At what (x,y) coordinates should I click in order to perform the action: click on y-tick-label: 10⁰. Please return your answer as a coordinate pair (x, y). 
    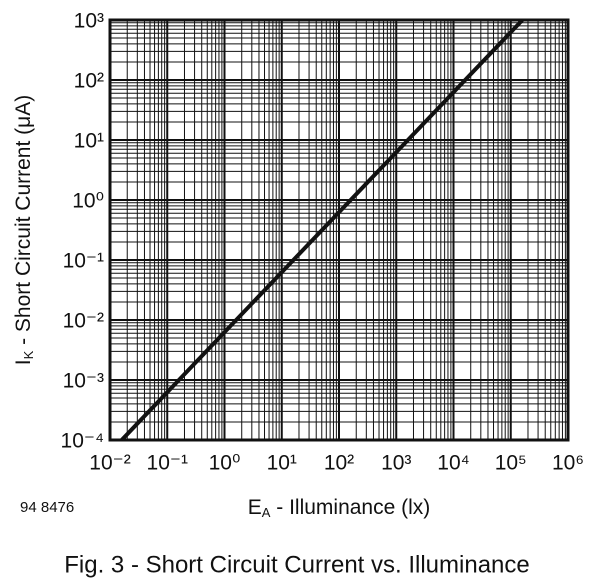
    Looking at the image, I should click on (88, 201).